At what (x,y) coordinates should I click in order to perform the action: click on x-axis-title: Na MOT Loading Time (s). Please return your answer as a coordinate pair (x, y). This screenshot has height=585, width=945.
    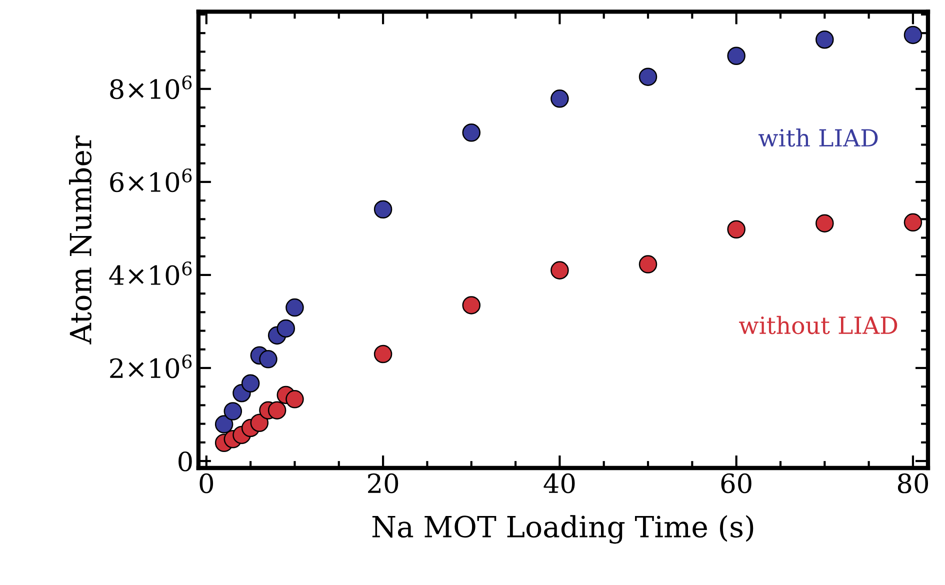
    Looking at the image, I should click on (563, 529).